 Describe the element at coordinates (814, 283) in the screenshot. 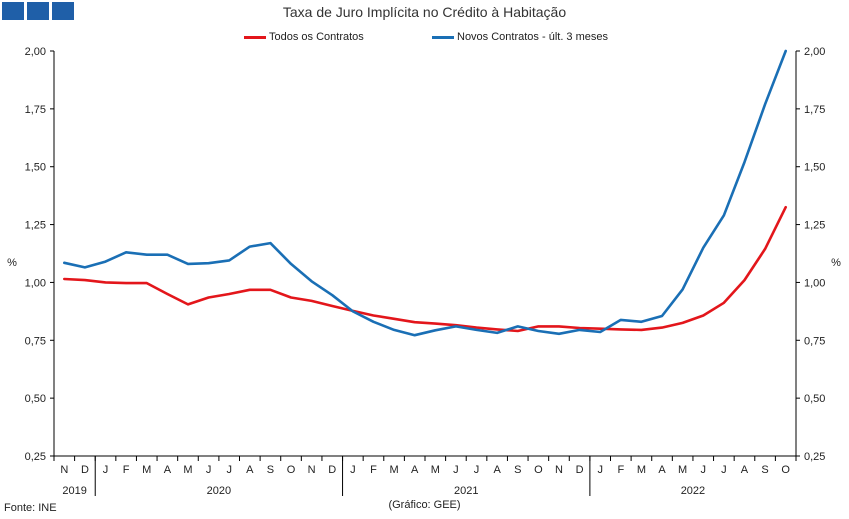

I see `y-tick-label-right: 1,00` at that location.